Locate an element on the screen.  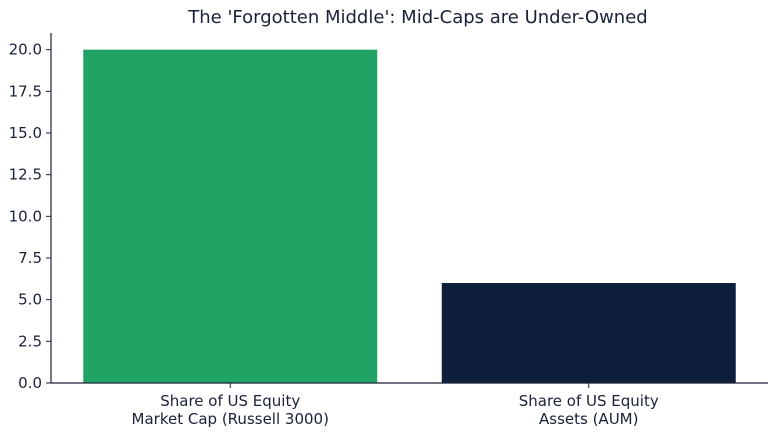
y-tick-label: 12.5 is located at coordinates (25, 175).